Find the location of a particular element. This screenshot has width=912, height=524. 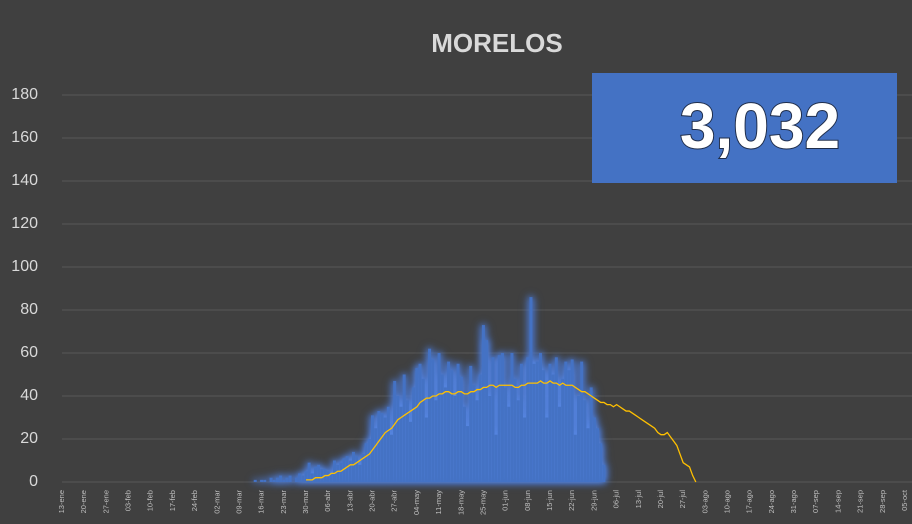

x-tick-label: 09-mar is located at coordinates (238, 502).